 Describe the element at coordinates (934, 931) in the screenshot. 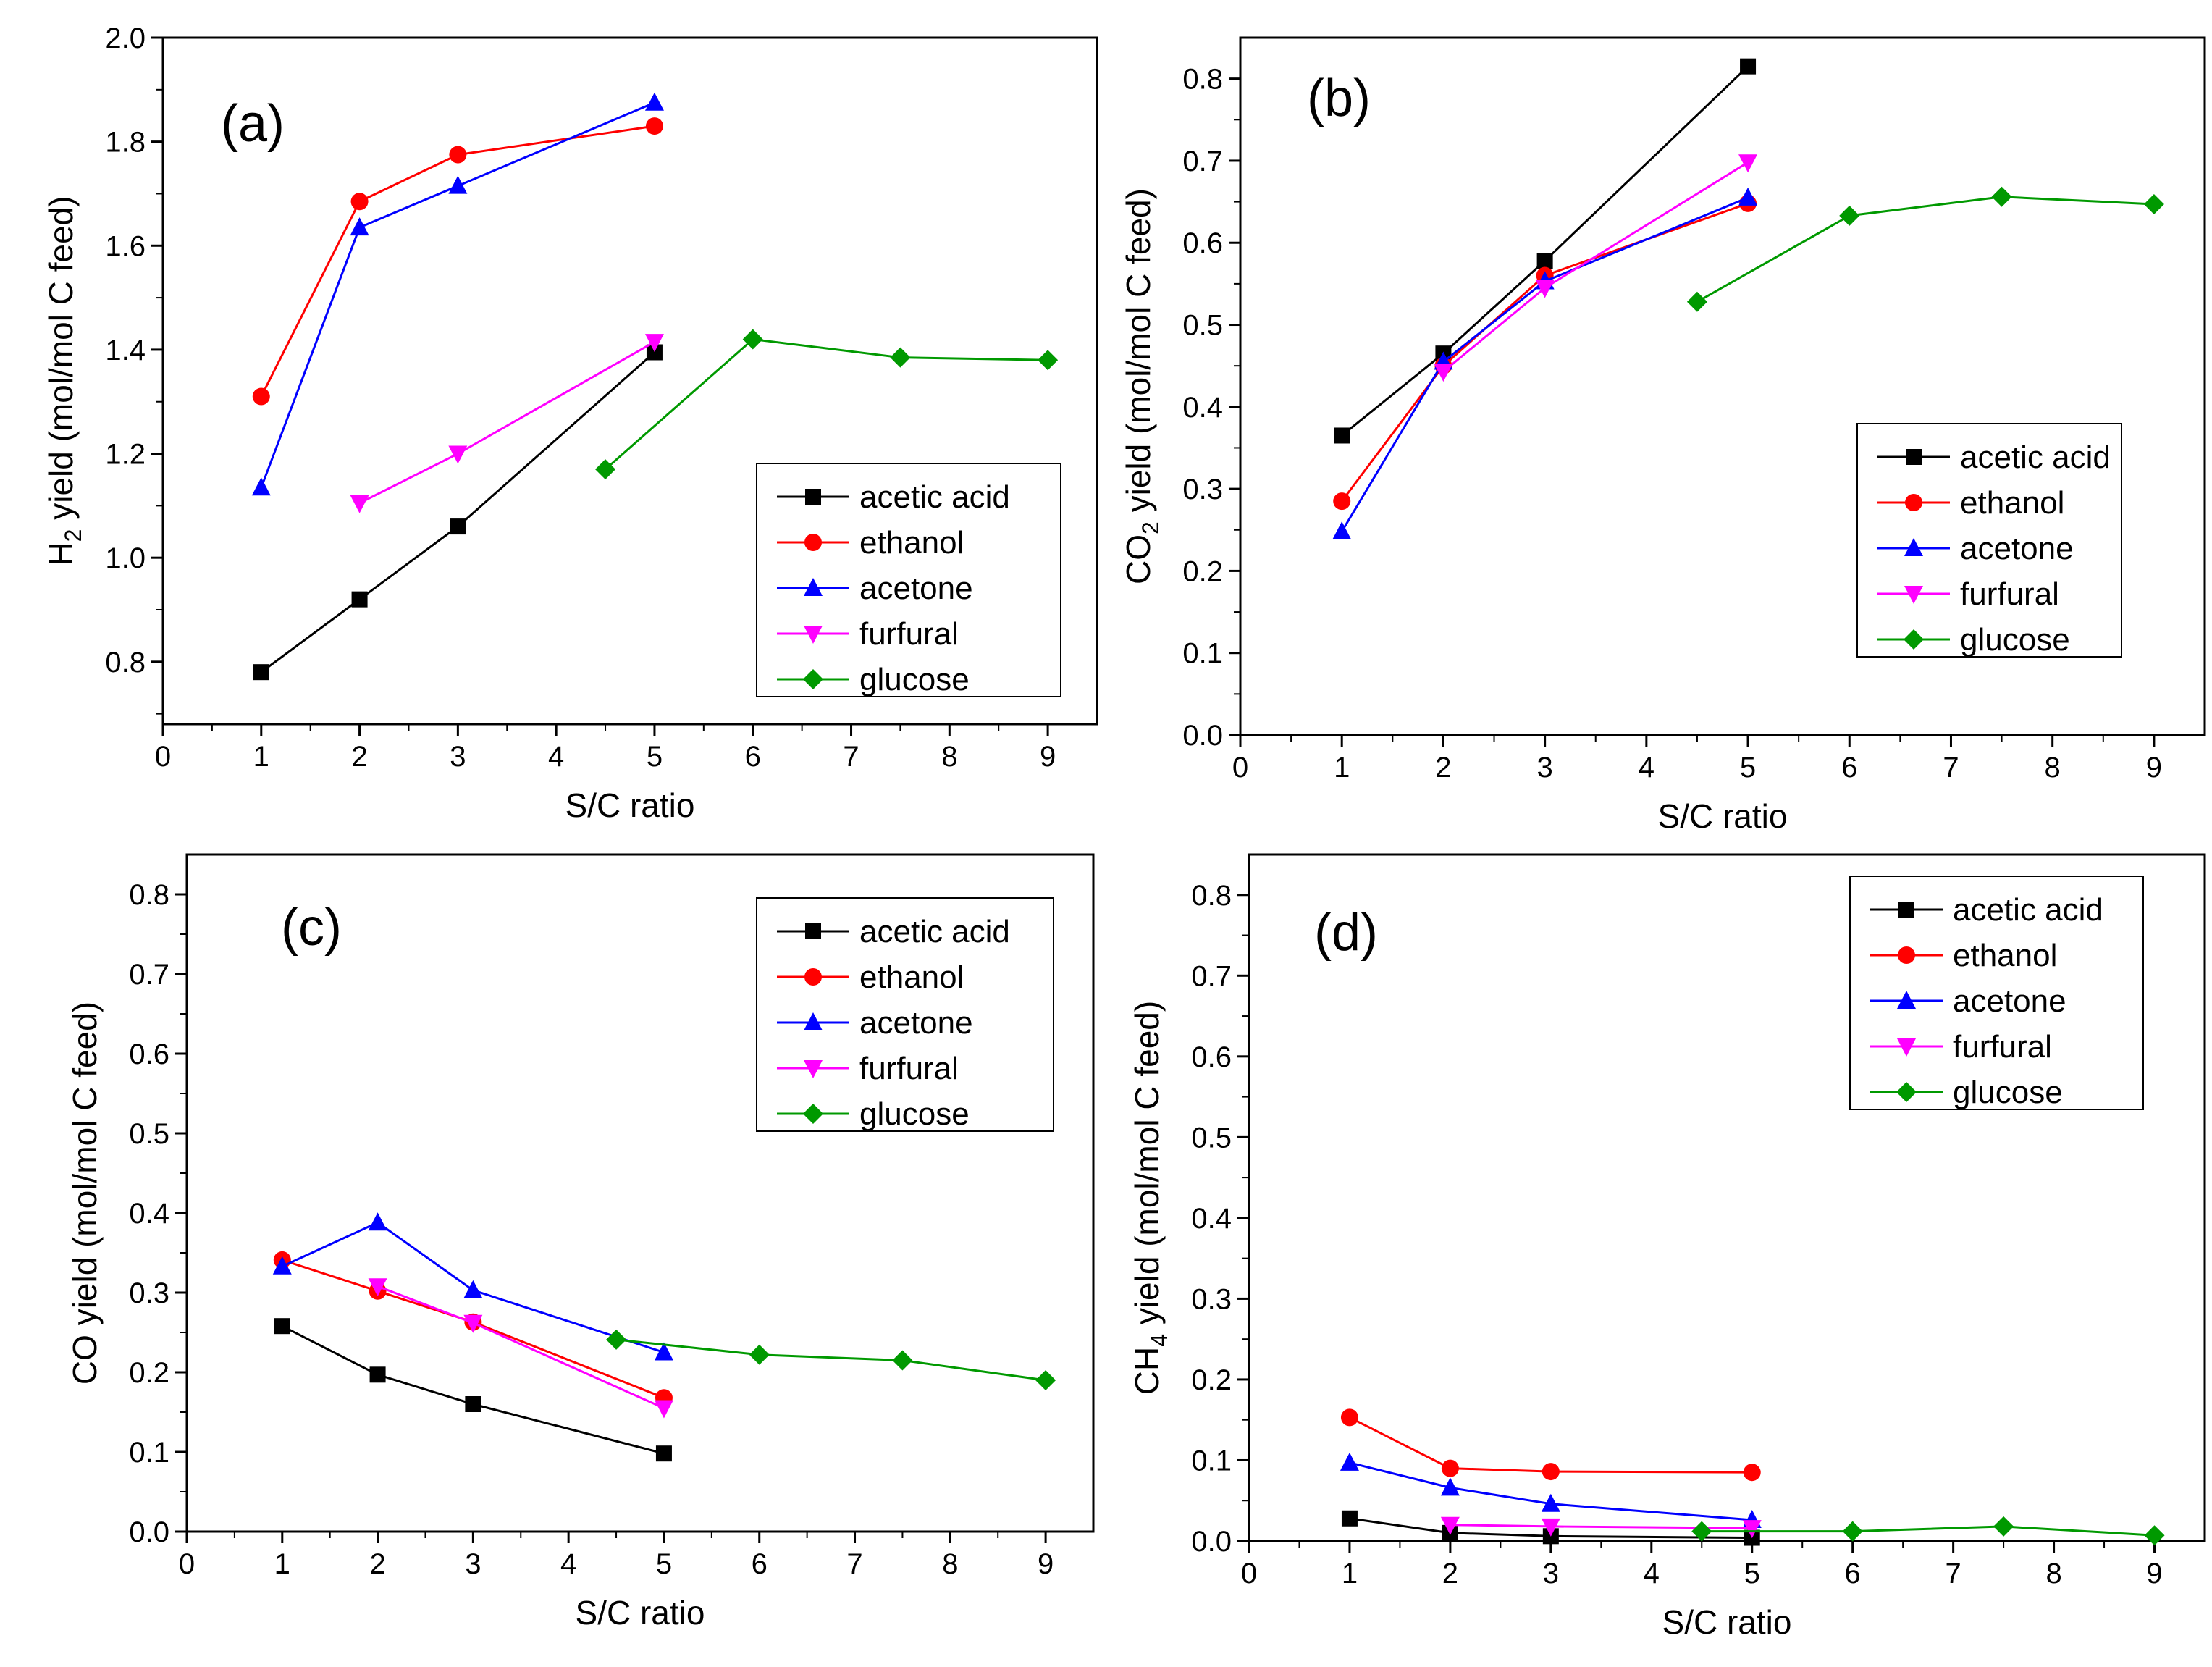

I see `legend-entry: acetic acid` at that location.